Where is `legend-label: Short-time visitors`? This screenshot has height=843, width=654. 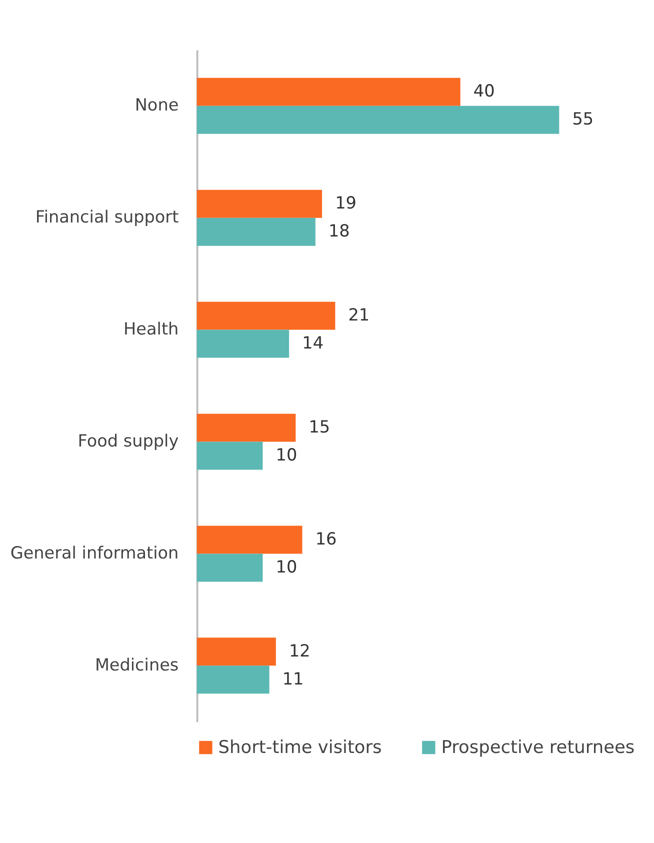 legend-label: Short-time visitors is located at coordinates (300, 748).